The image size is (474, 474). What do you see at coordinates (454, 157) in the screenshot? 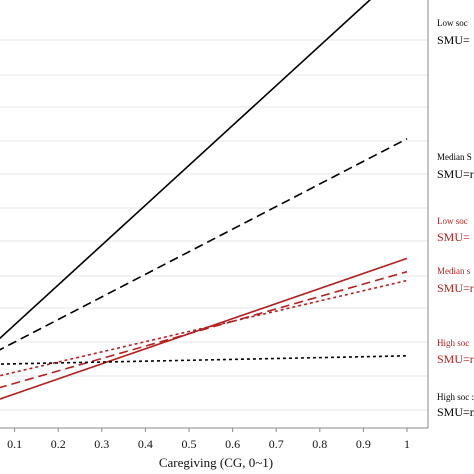
I see `legend-label-median_black: Median S` at bounding box center [454, 157].